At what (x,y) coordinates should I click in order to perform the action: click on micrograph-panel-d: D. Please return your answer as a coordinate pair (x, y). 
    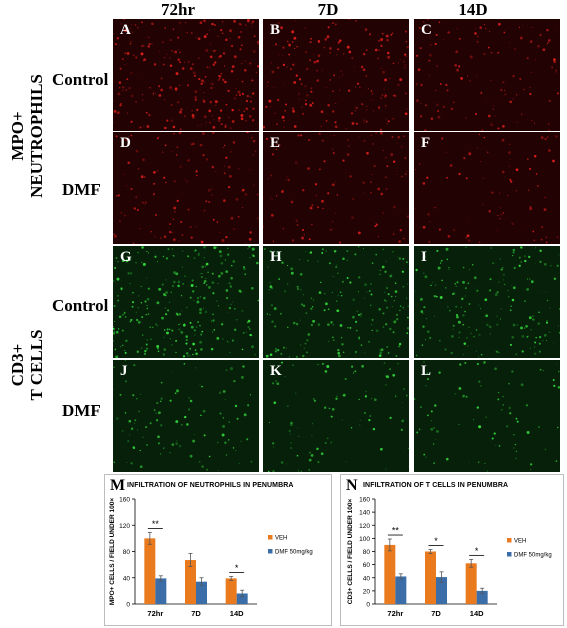
    Looking at the image, I should click on (186, 188).